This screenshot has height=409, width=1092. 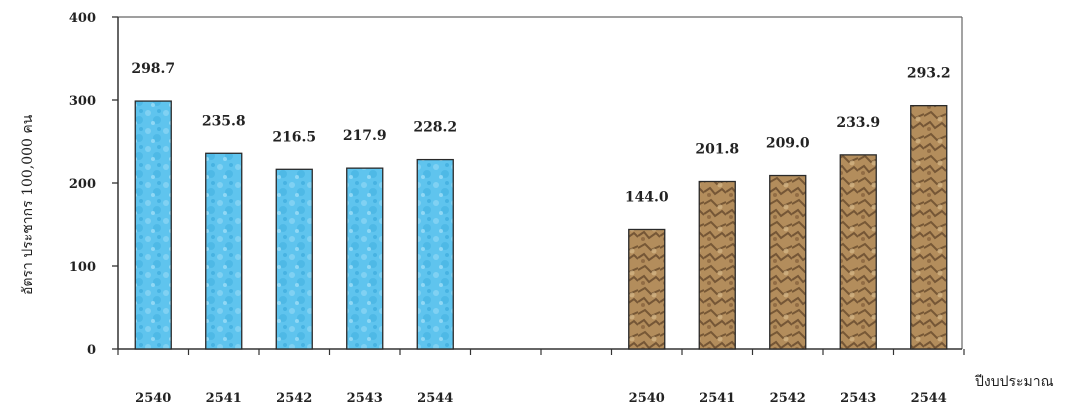 I want to click on bar-value-label: 298.7, so click(x=153, y=69).